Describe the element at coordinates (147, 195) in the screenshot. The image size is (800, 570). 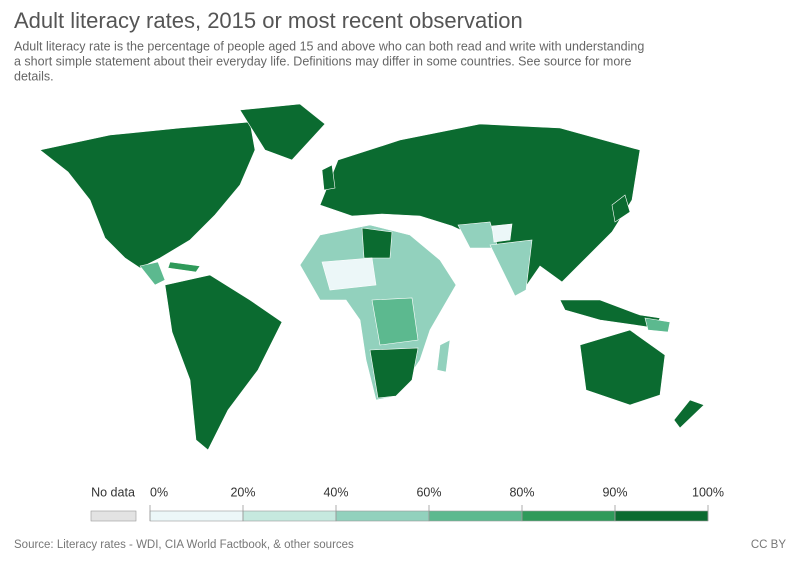
I see `north-america` at that location.